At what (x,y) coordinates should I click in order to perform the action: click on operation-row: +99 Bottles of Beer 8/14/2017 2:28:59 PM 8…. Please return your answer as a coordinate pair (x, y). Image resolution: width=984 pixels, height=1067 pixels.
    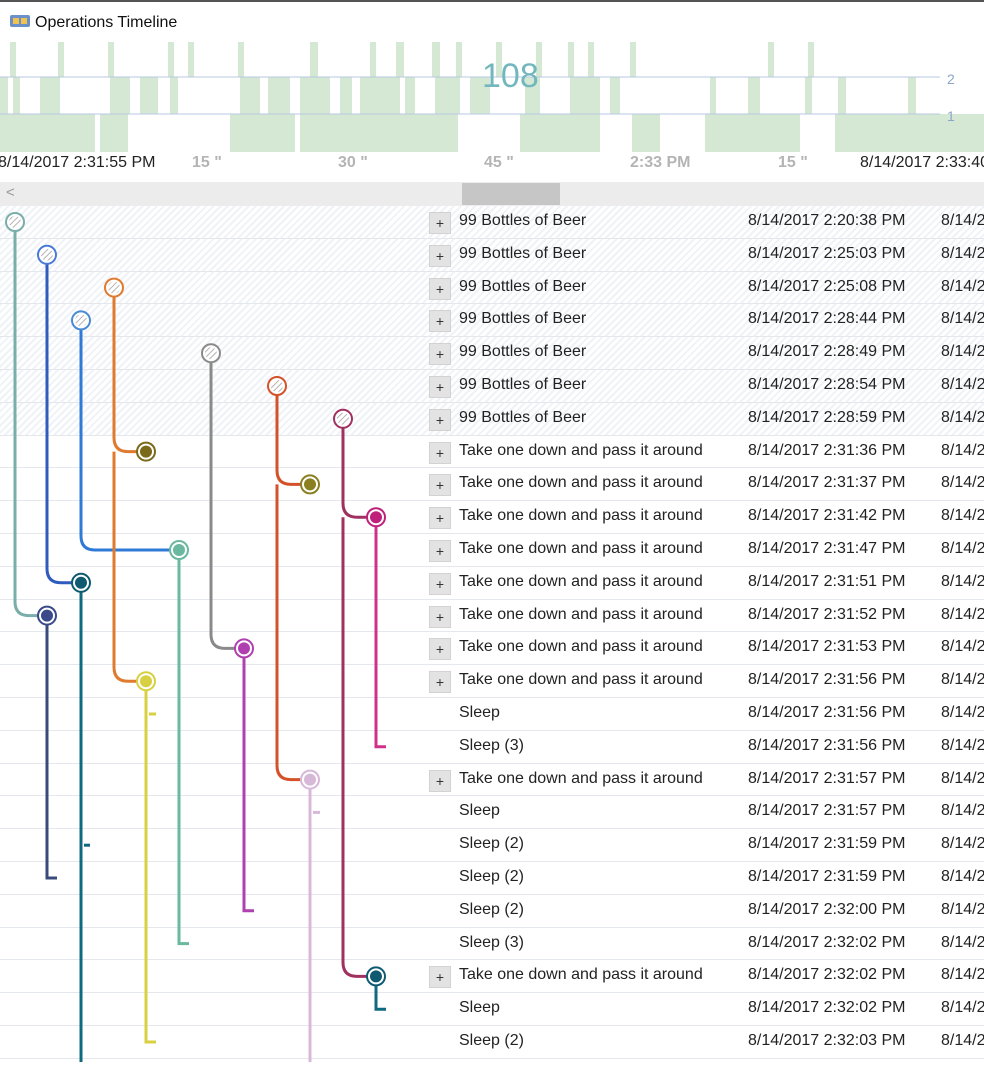
    Looking at the image, I should click on (492, 419).